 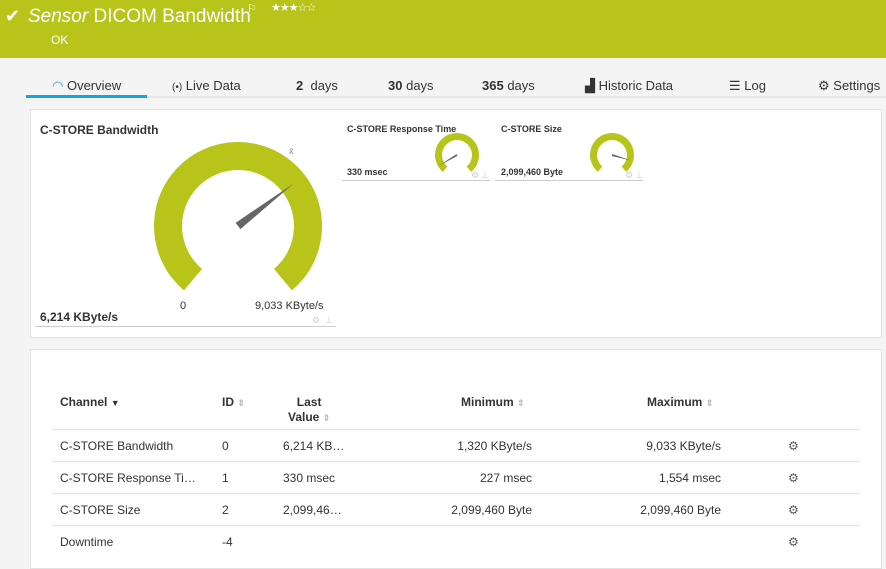 What do you see at coordinates (309, 409) in the screenshot?
I see `column-last-value: Last Value ⇕` at bounding box center [309, 409].